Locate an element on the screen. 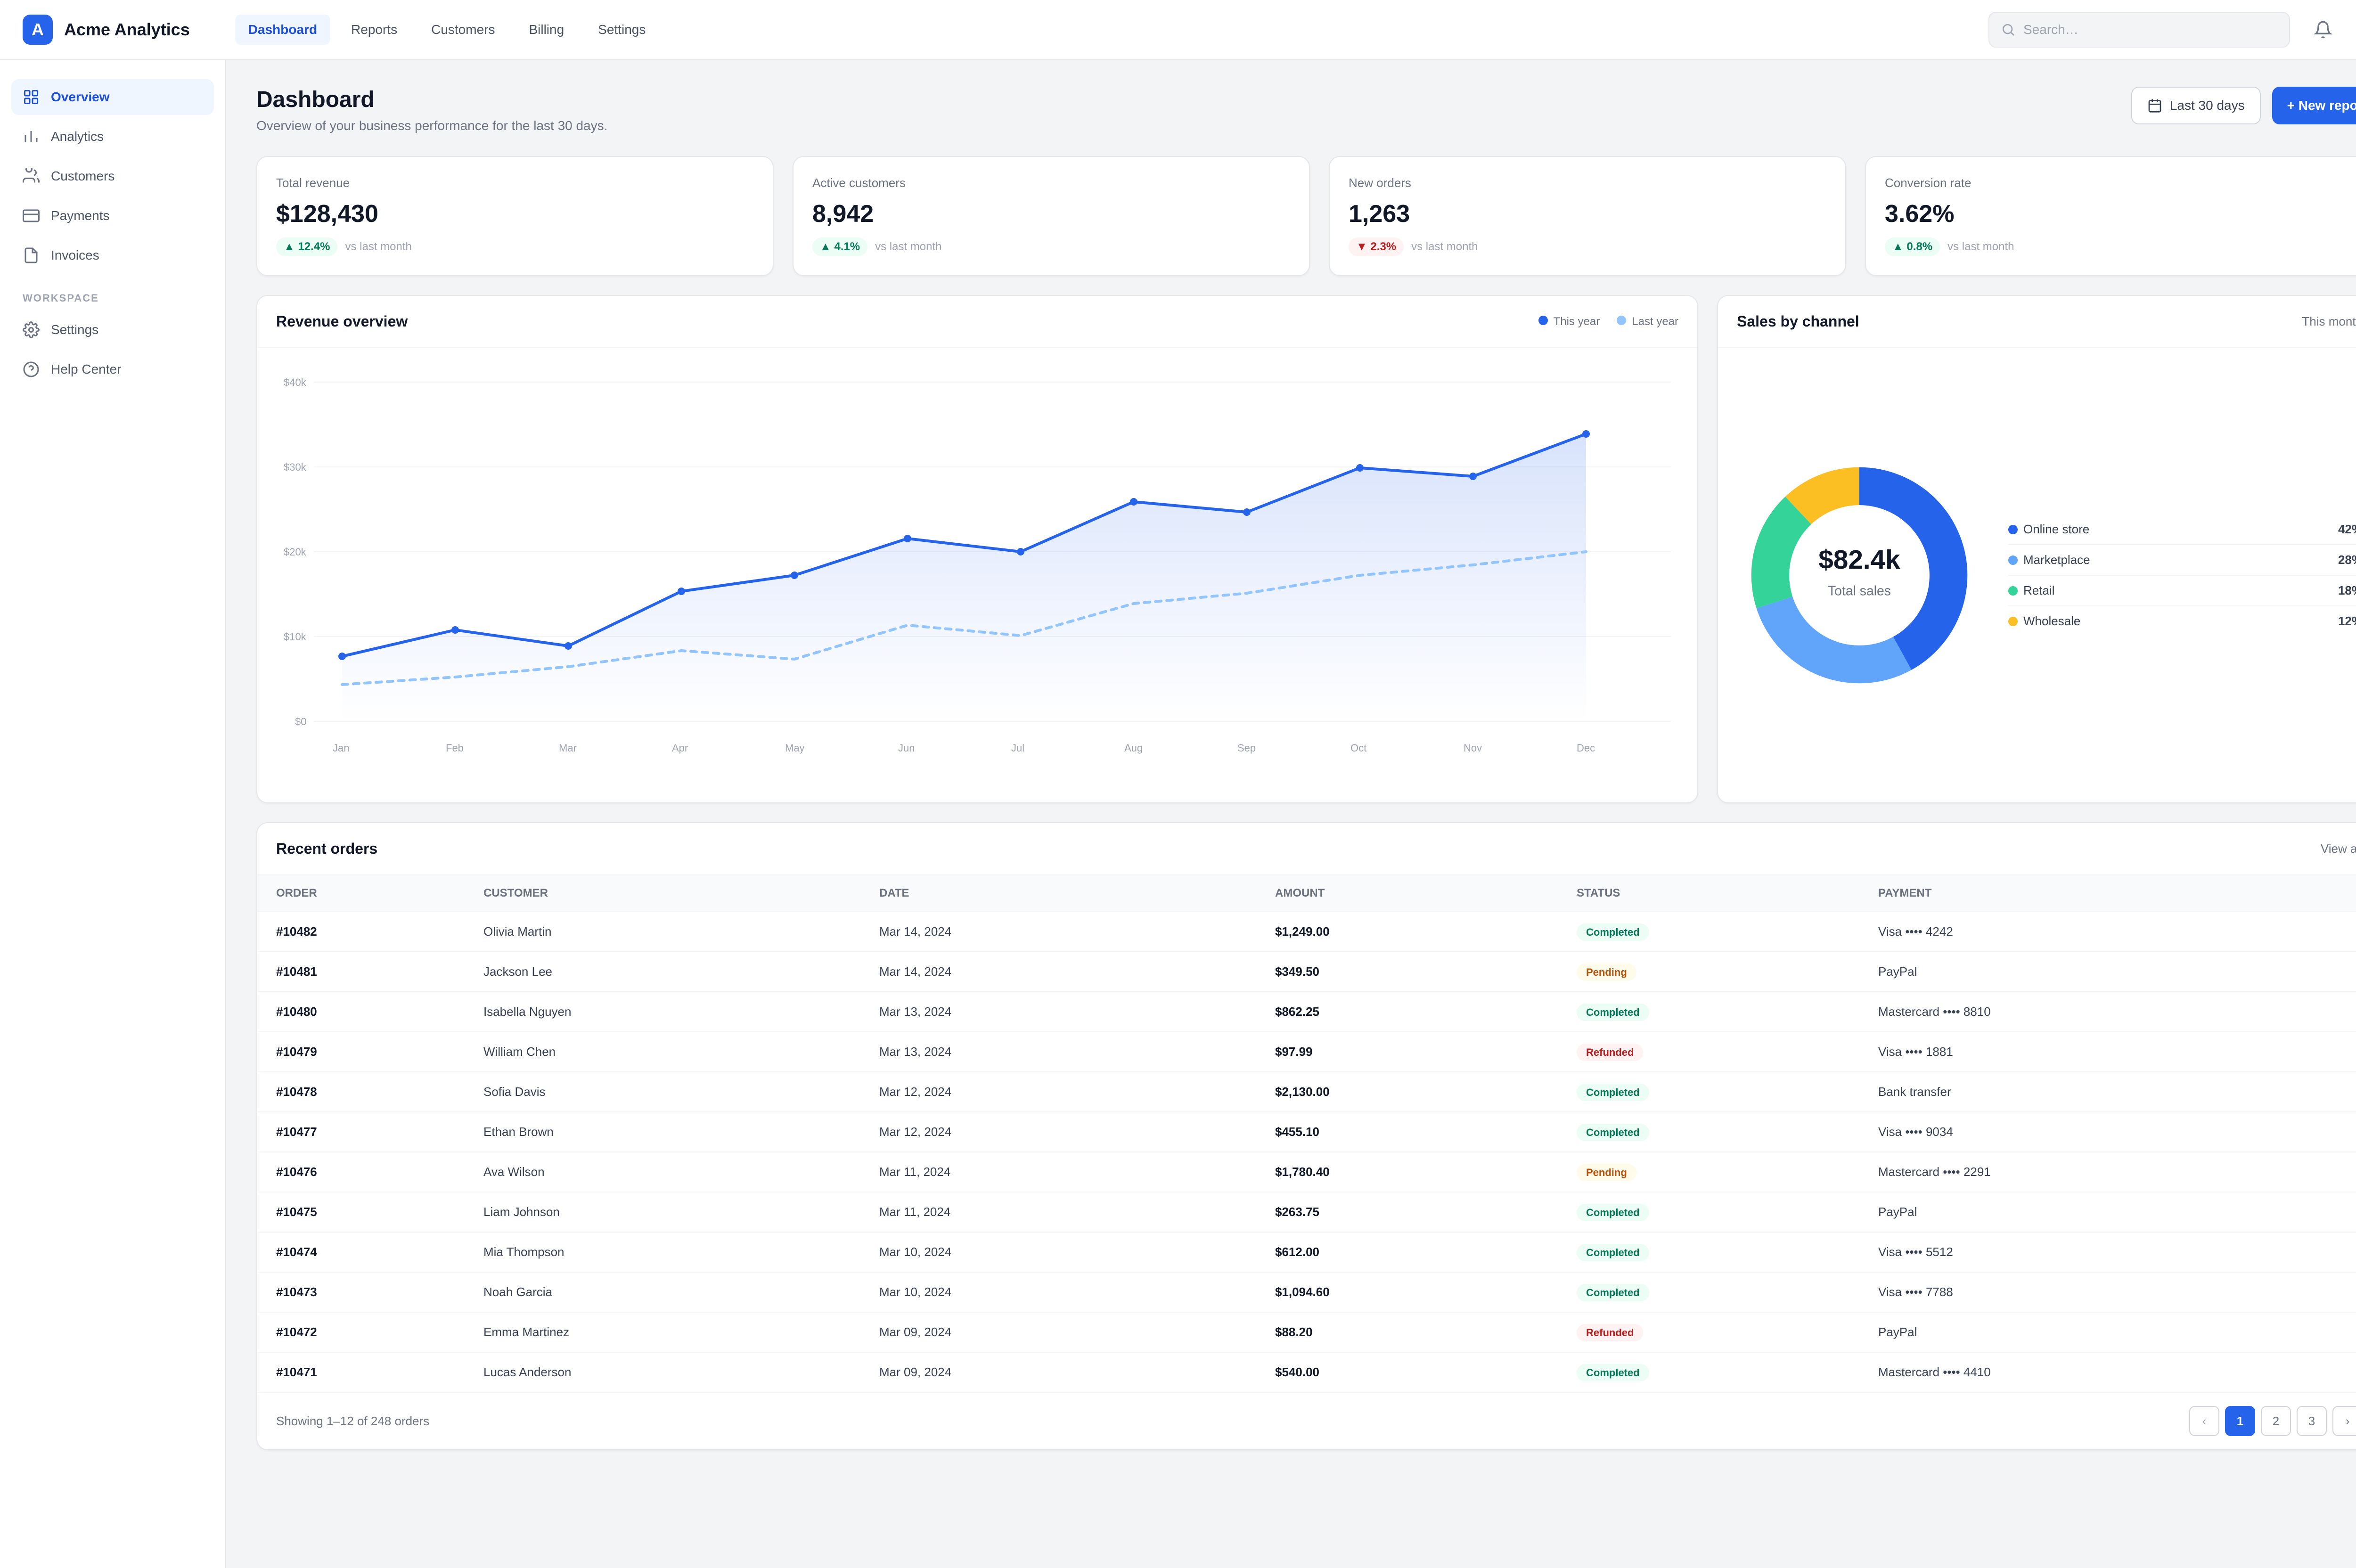 Image resolution: width=2356 pixels, height=1568 pixels. svg-text: Jun is located at coordinates (906, 748).